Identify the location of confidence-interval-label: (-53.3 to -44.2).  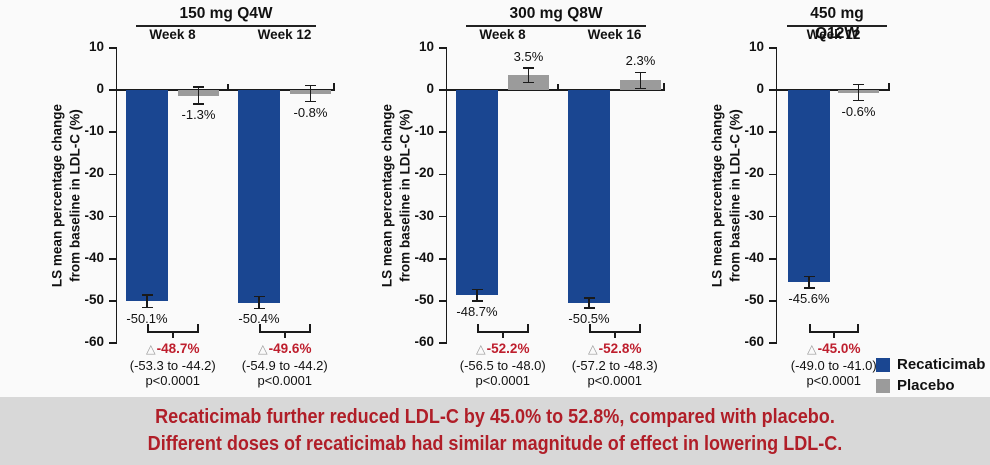
(172, 365).